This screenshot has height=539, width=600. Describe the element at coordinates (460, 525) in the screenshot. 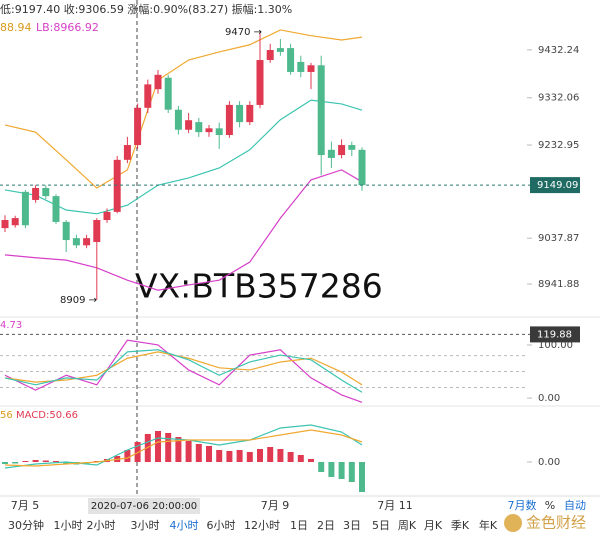

I see `tab: 季K` at that location.